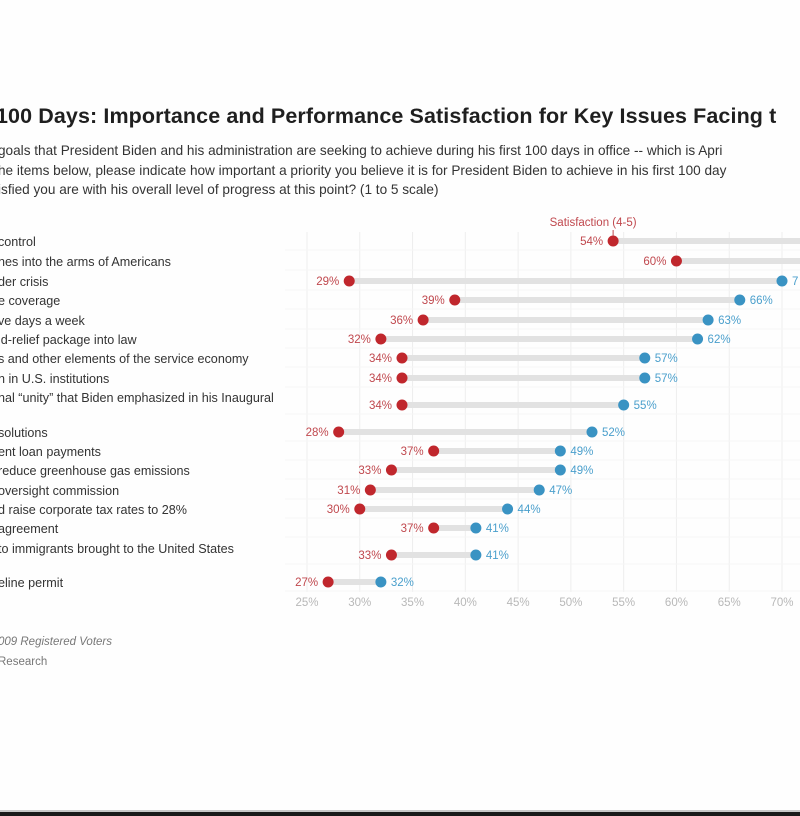 This screenshot has height=816, width=800. I want to click on satisfaction-value-label: 30%, so click(338, 510).